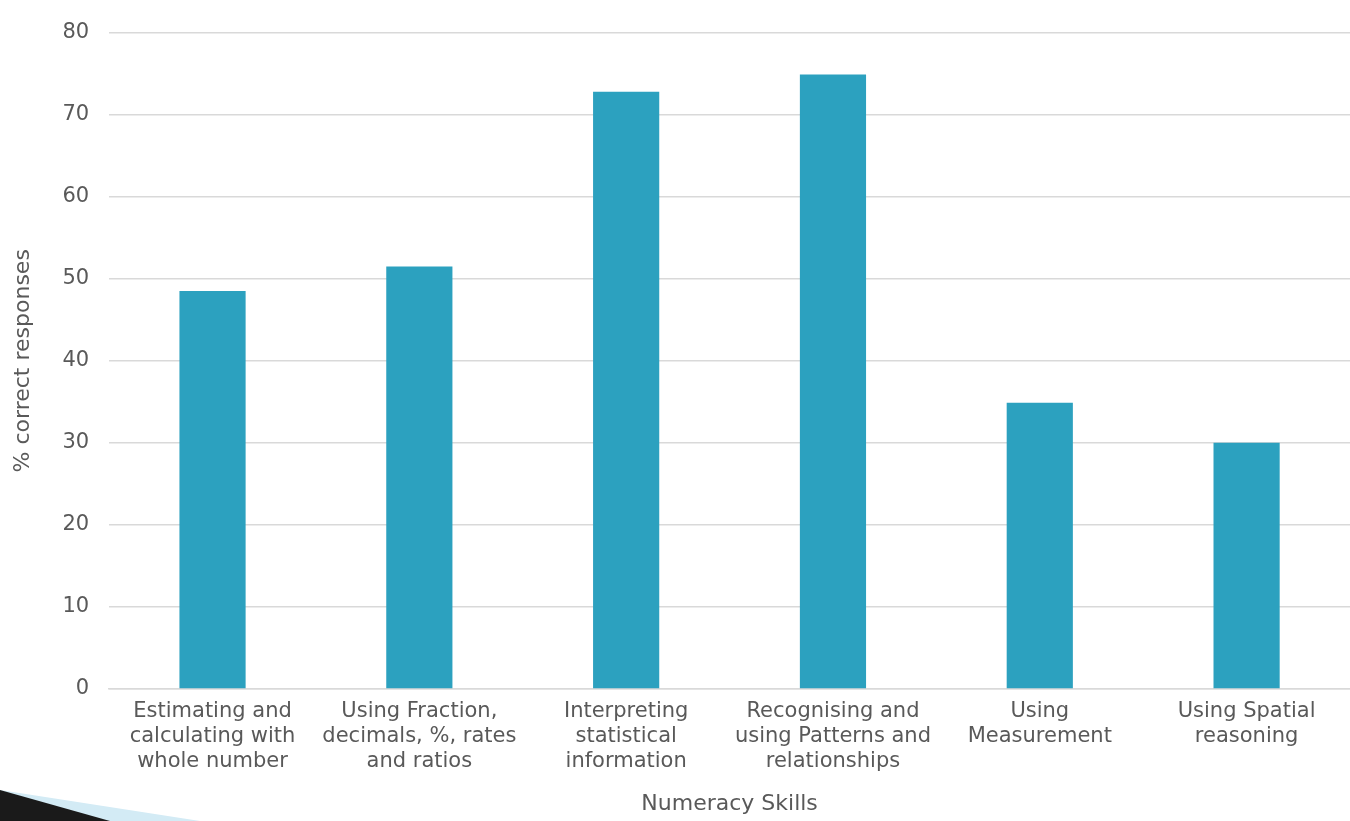 The image size is (1350, 821). I want to click on x-tick-label: Using Fraction, decimals, %, rates and ratios, so click(419, 735).